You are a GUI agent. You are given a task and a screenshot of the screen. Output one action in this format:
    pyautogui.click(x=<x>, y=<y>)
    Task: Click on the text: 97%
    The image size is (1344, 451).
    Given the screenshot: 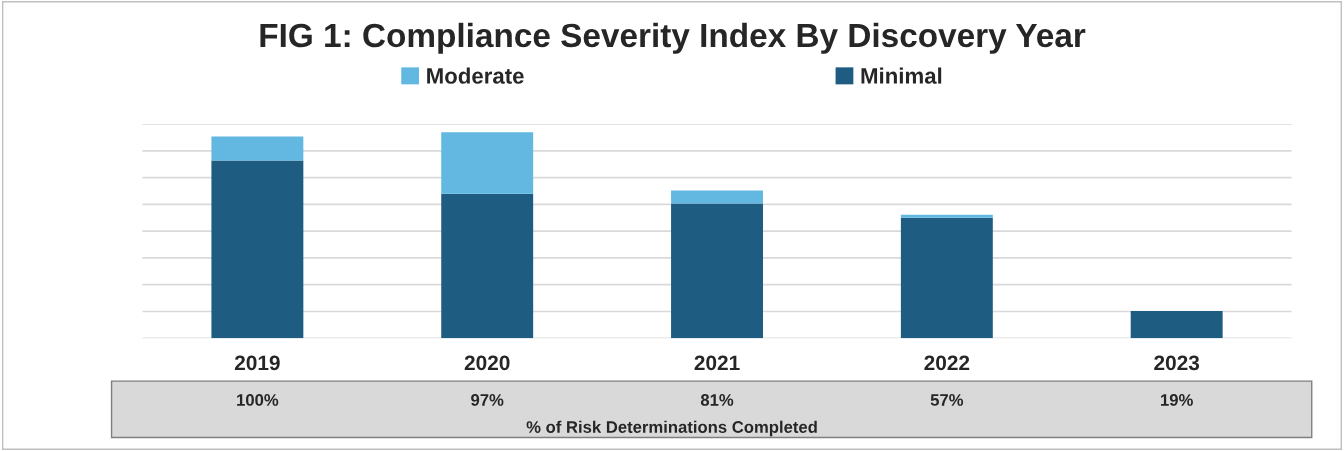 What is the action you would take?
    pyautogui.click(x=487, y=400)
    